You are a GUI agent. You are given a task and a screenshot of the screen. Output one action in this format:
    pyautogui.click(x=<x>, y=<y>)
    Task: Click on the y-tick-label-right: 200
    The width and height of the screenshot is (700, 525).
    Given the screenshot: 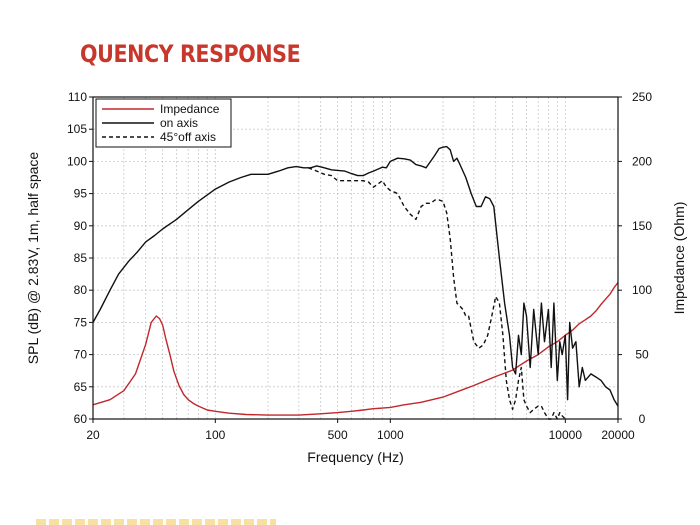 What is the action you would take?
    pyautogui.click(x=642, y=161)
    